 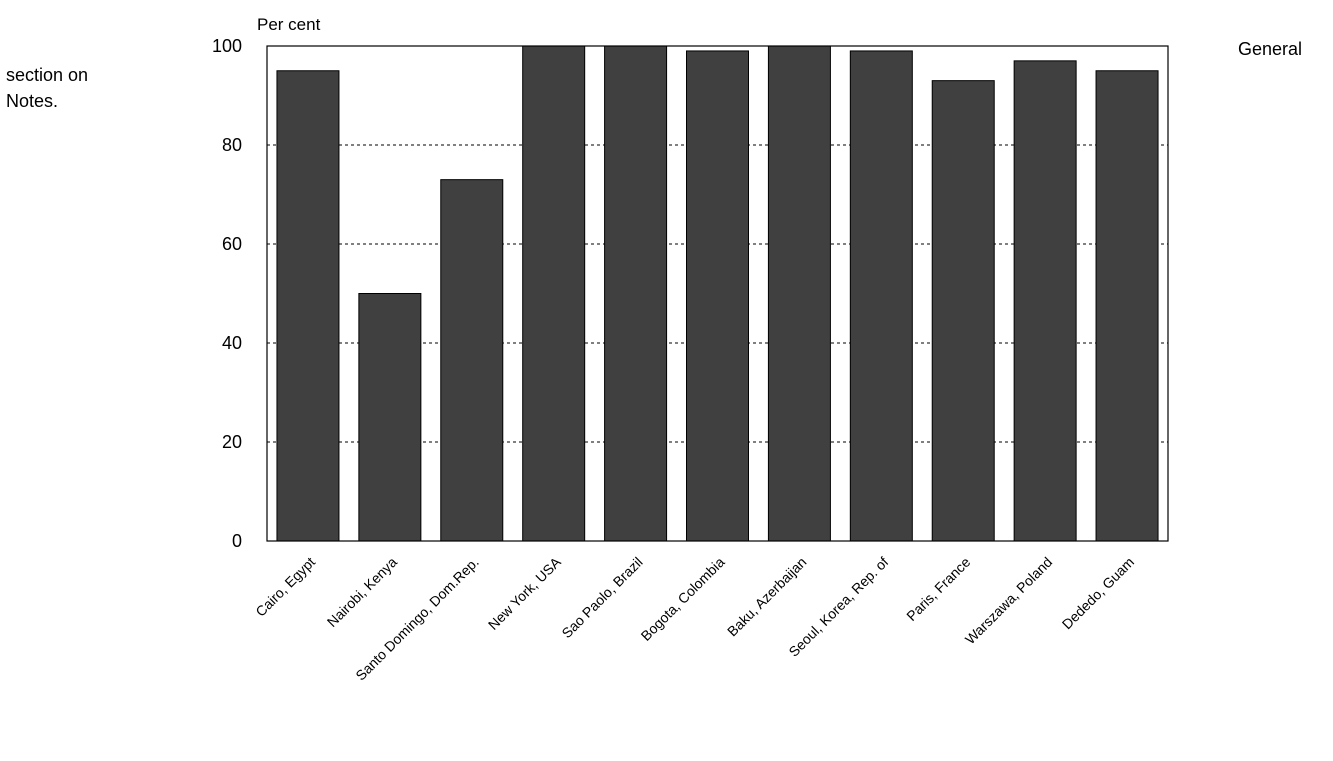 What do you see at coordinates (237, 541) in the screenshot?
I see `y-tick-label: 0` at bounding box center [237, 541].